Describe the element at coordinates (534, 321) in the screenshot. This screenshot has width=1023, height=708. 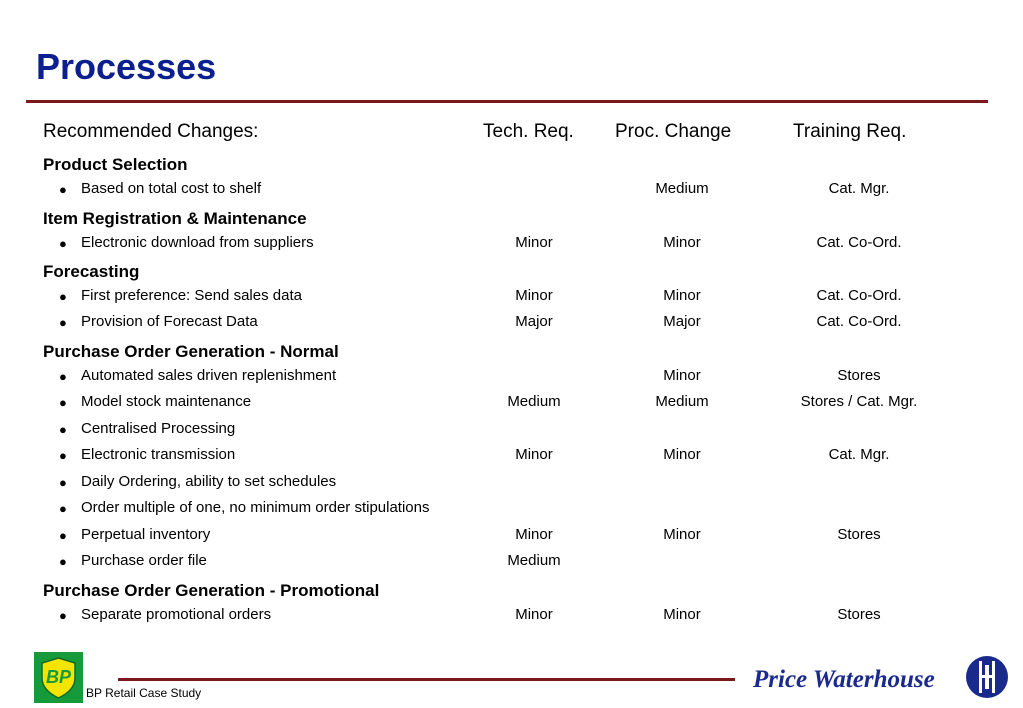
I see `tech-req-cell: Major` at that location.